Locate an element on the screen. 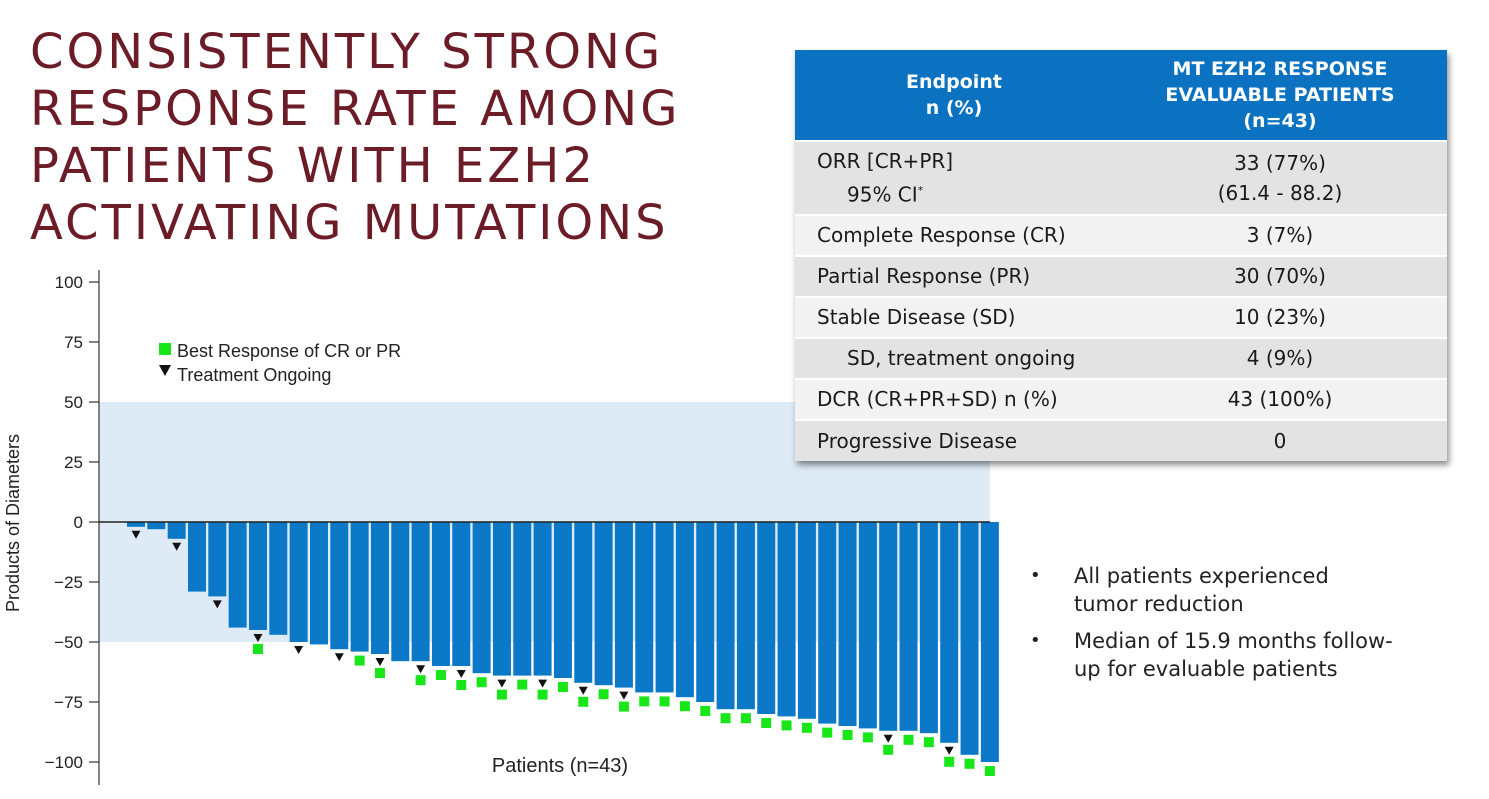 Image resolution: width=1489 pixels, height=799 pixels. x-axis-label: Patients (n=43) is located at coordinates (560, 766).